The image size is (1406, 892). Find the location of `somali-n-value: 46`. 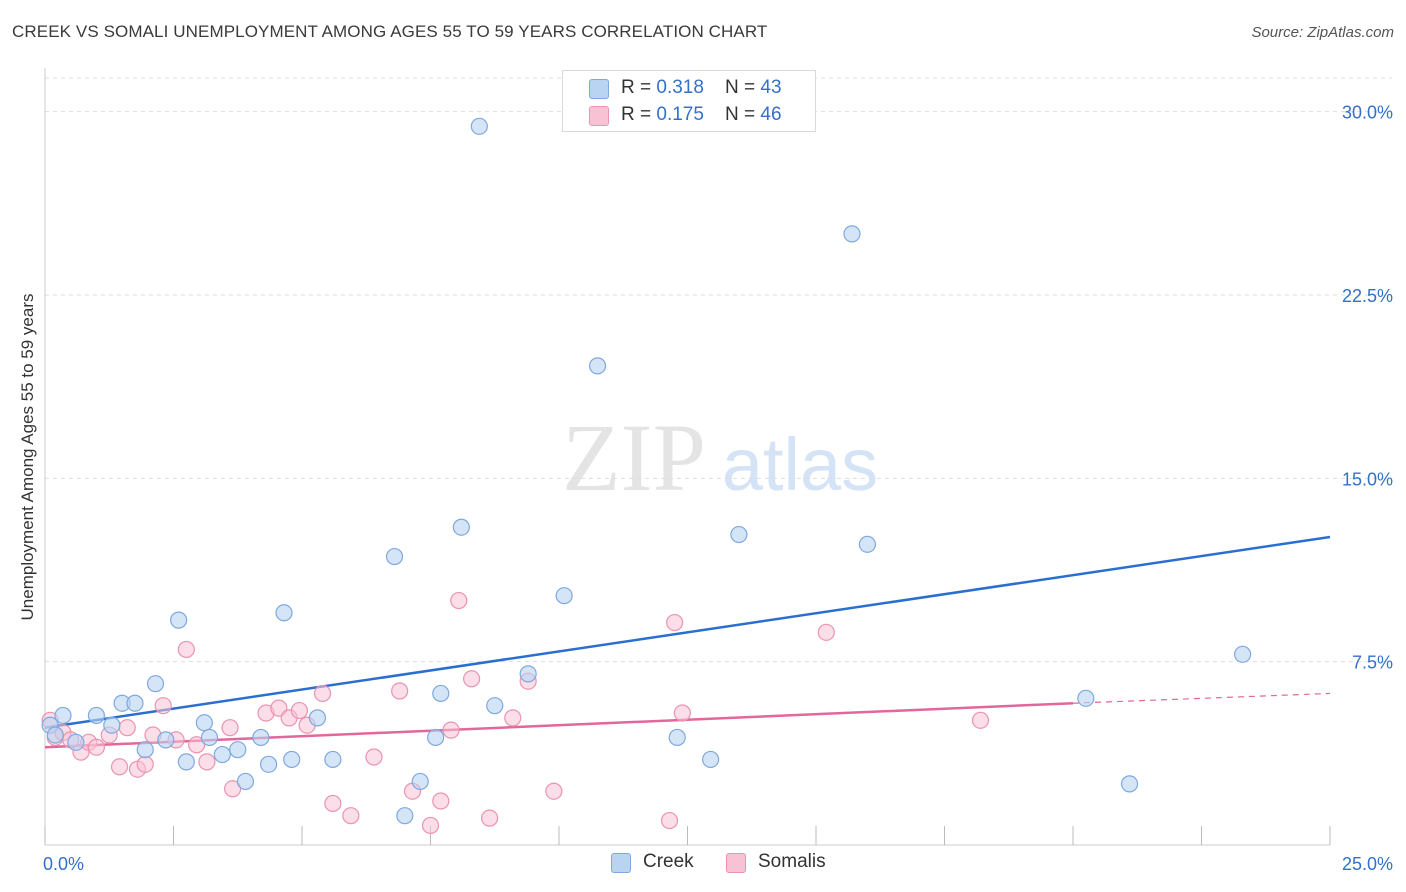

somali-n-value: 46 is located at coordinates (771, 114).